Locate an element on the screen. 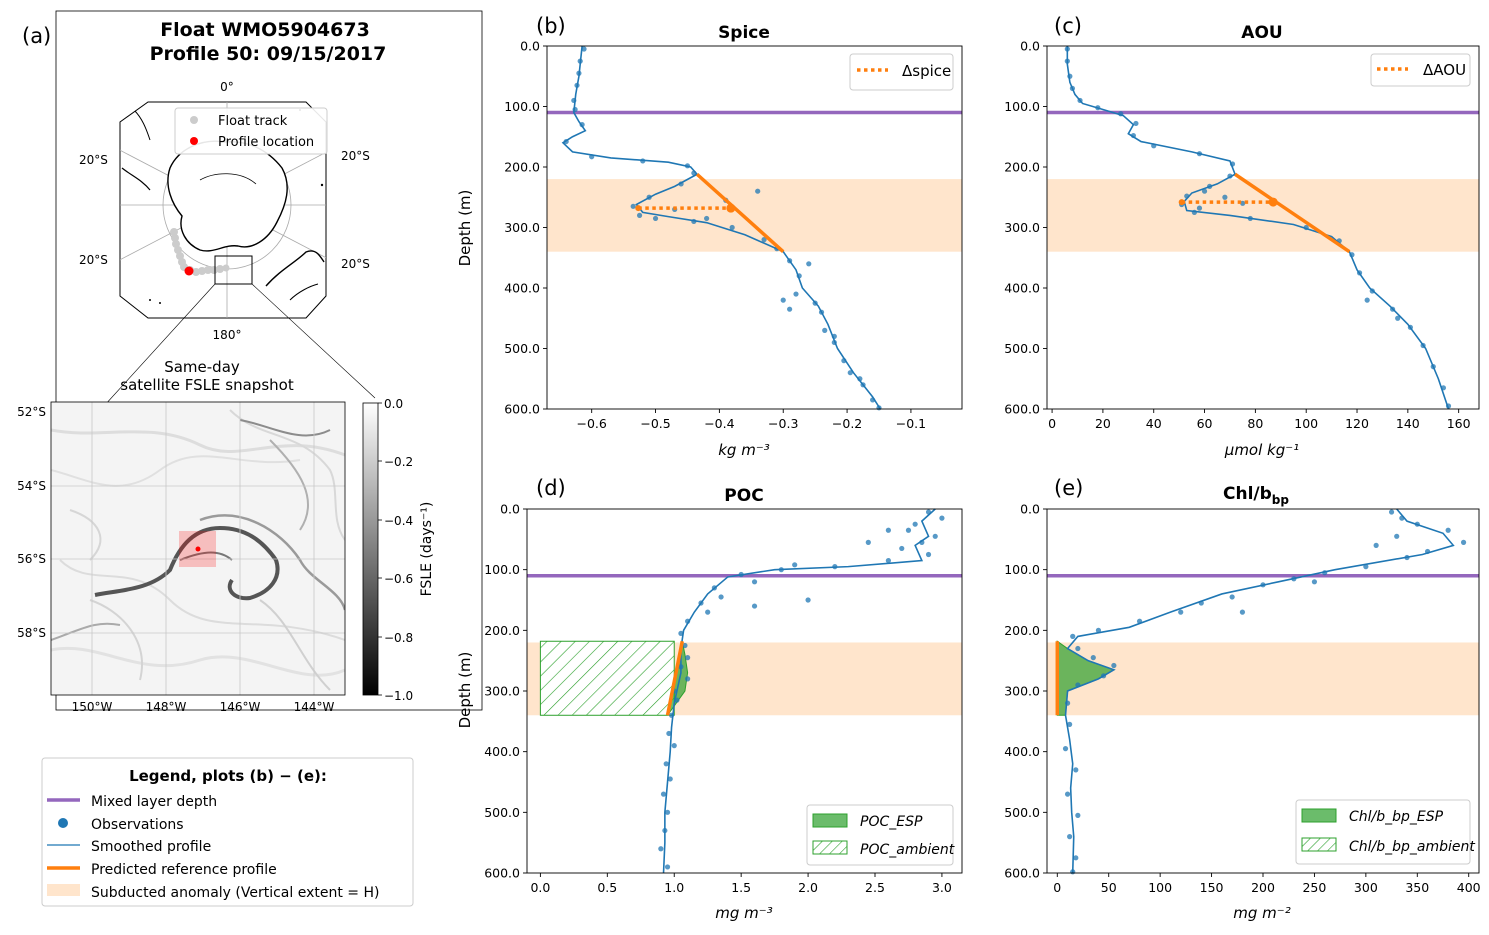 The height and width of the screenshot is (935, 1489). legend-be-label: Subducted anomaly (Vertical extent = H) is located at coordinates (235, 893).